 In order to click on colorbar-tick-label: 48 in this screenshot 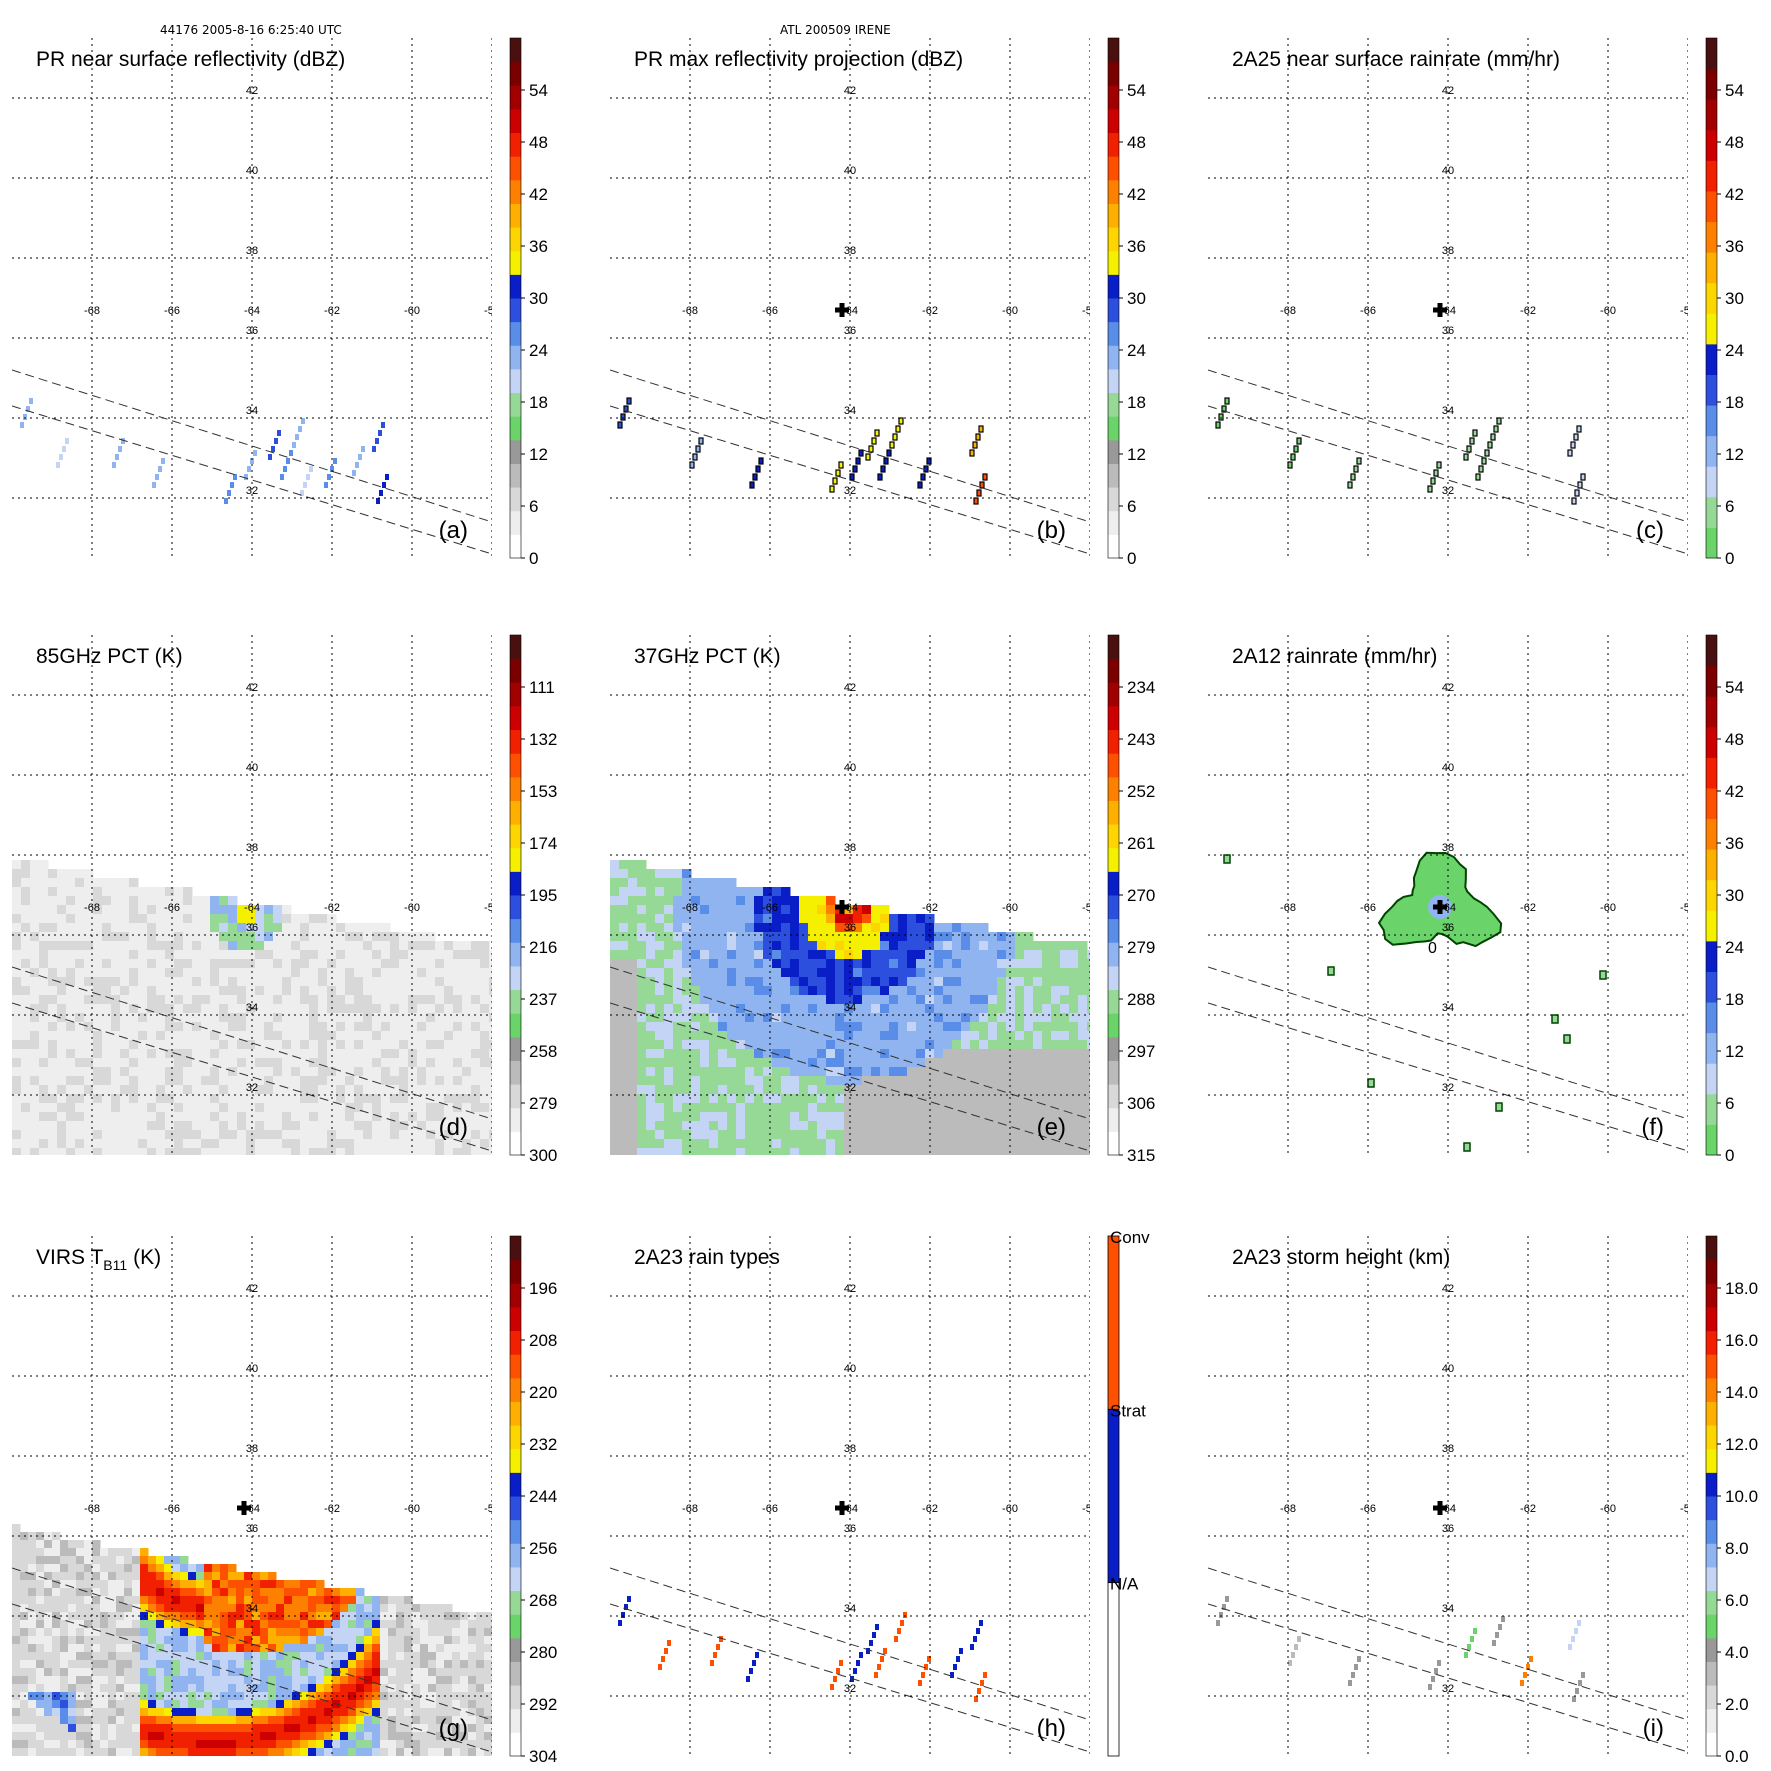, I will do `click(1734, 739)`.